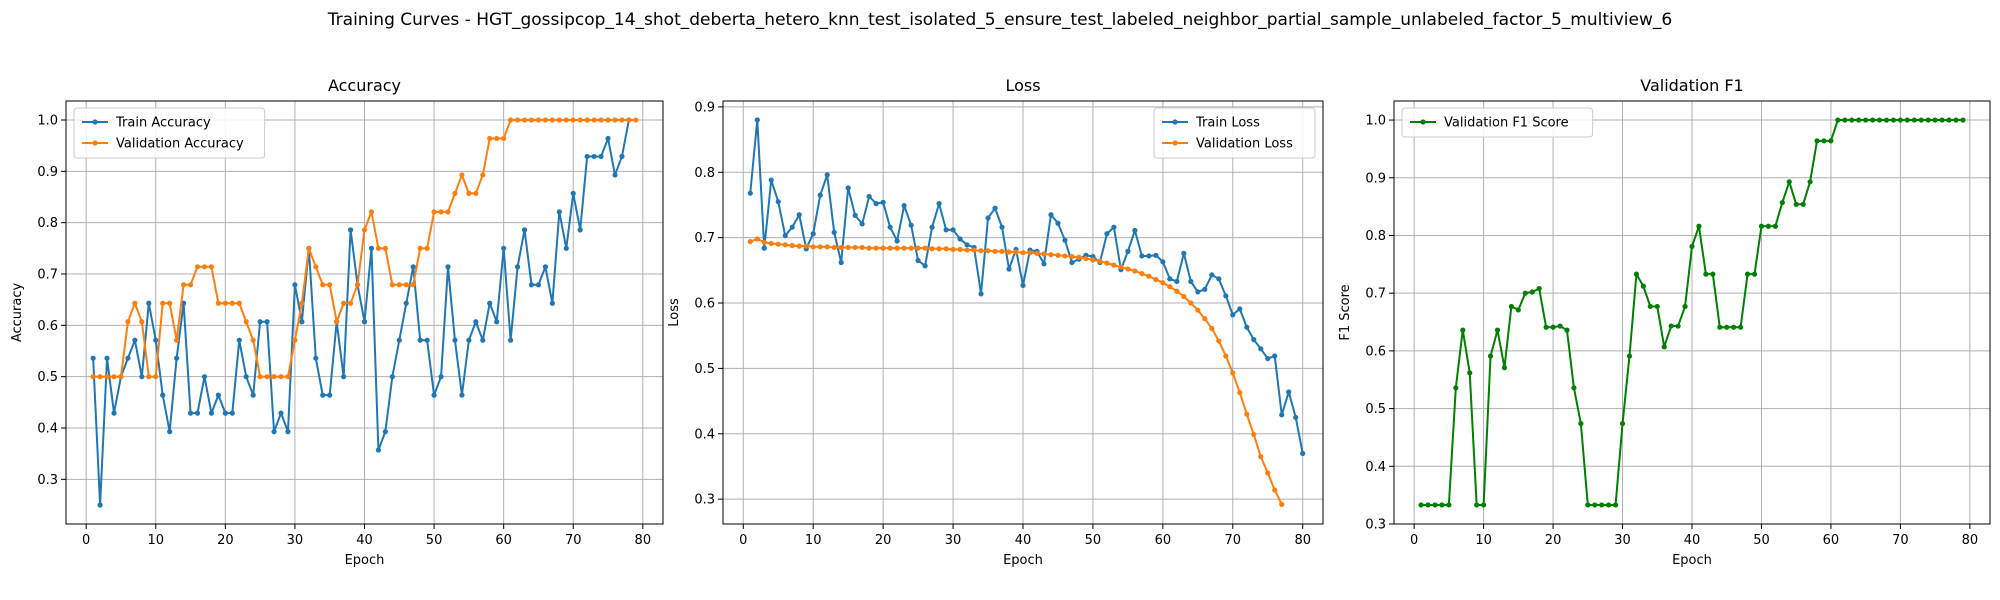 Image resolution: width=2000 pixels, height=600 pixels. What do you see at coordinates (47, 429) in the screenshot?
I see `chart-1-y-tick-label: 0.4` at bounding box center [47, 429].